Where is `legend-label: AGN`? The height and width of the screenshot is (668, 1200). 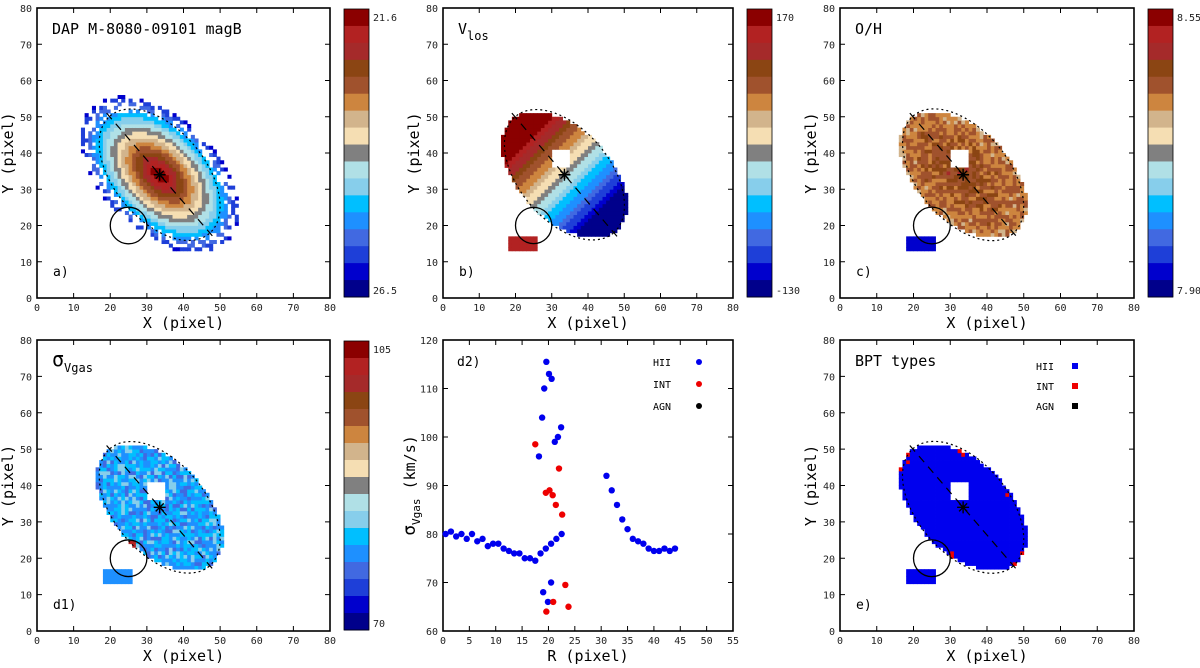 legend-label: AGN is located at coordinates (662, 407).